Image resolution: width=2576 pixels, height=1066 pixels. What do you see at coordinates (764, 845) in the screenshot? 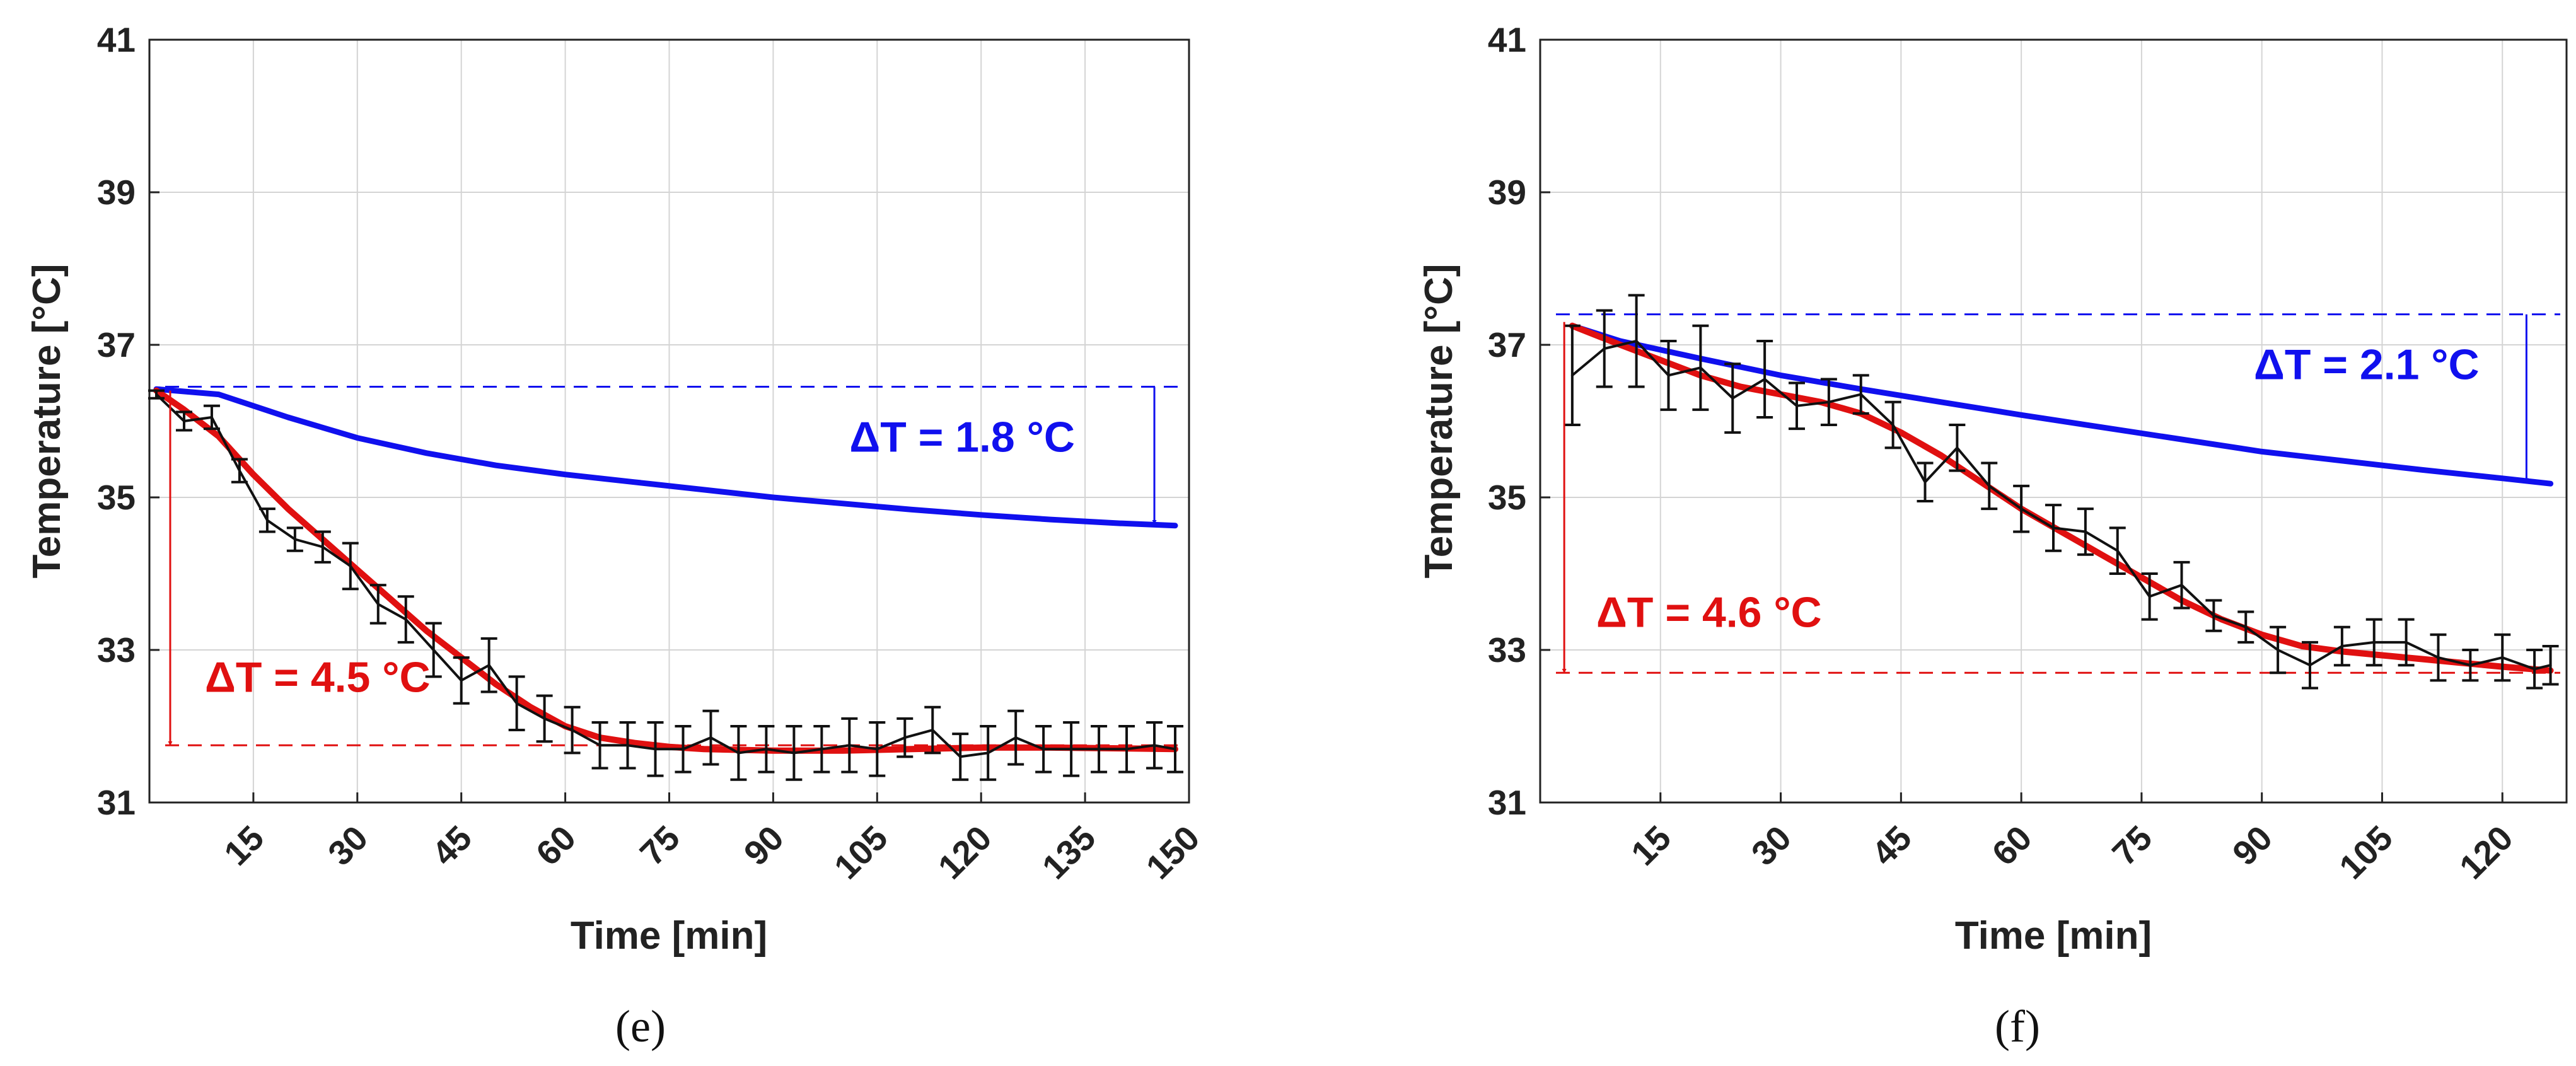
I see `x-tick-label-e-5: 90` at bounding box center [764, 845].